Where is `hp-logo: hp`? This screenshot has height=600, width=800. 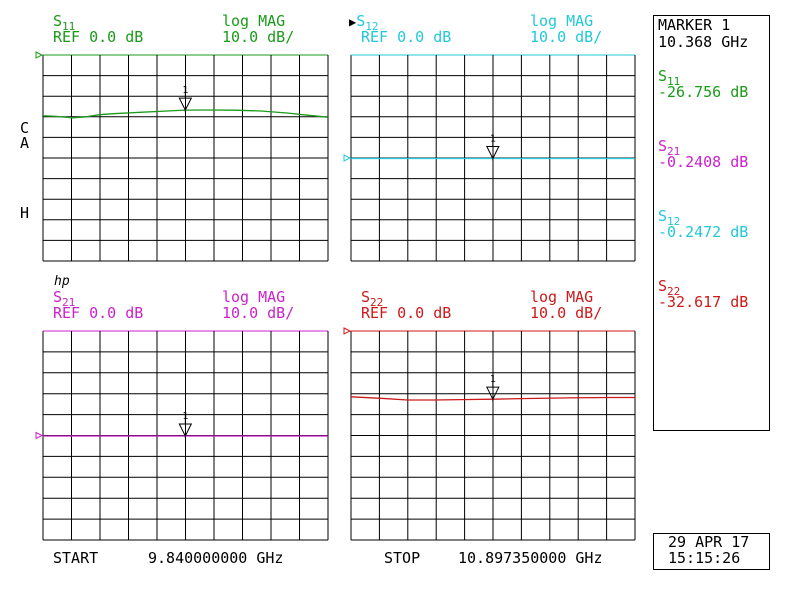 hp-logo: hp is located at coordinates (62, 281).